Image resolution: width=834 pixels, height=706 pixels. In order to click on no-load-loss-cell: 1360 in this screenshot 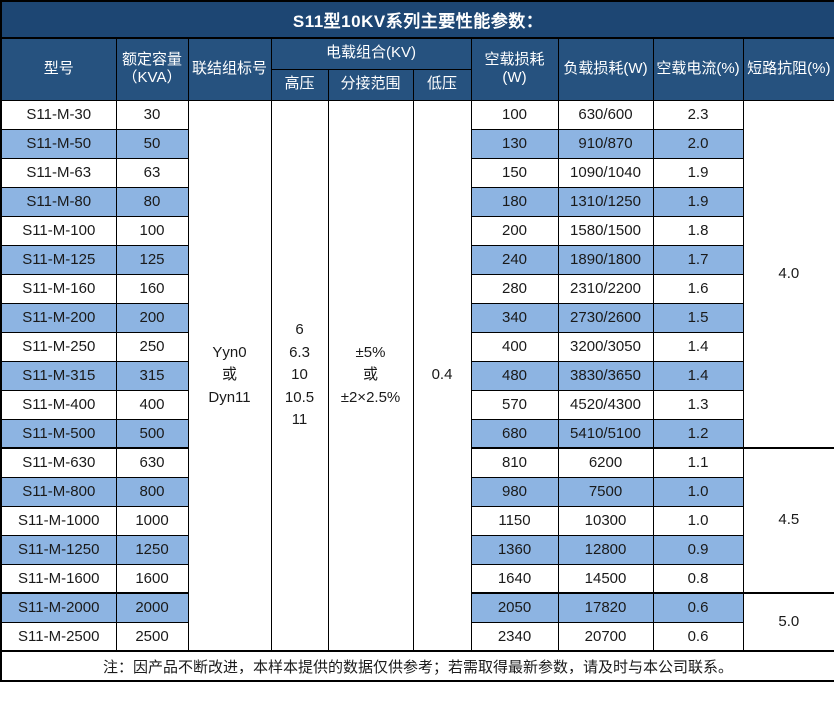, I will do `click(514, 549)`.